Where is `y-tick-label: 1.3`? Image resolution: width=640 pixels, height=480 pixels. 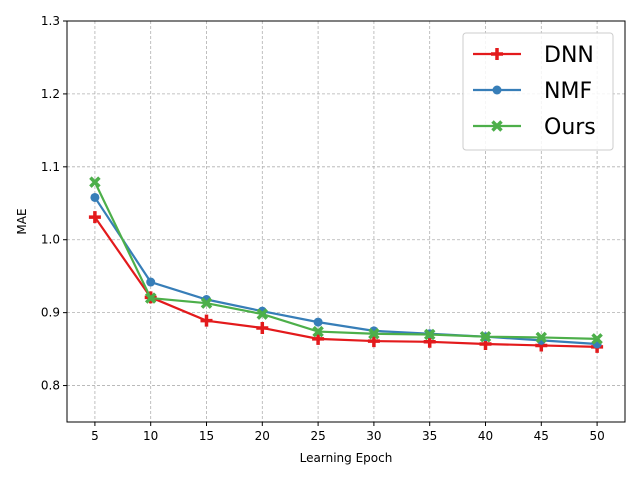 y-tick-label: 1.3 is located at coordinates (50, 21).